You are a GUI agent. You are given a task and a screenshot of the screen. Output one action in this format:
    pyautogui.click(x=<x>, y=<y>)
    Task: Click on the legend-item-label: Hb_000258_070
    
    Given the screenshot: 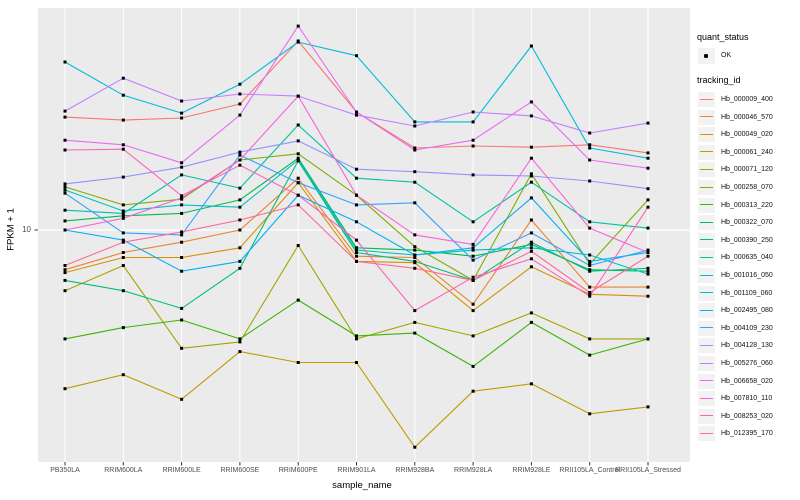 What is the action you would take?
    pyautogui.click(x=747, y=187)
    